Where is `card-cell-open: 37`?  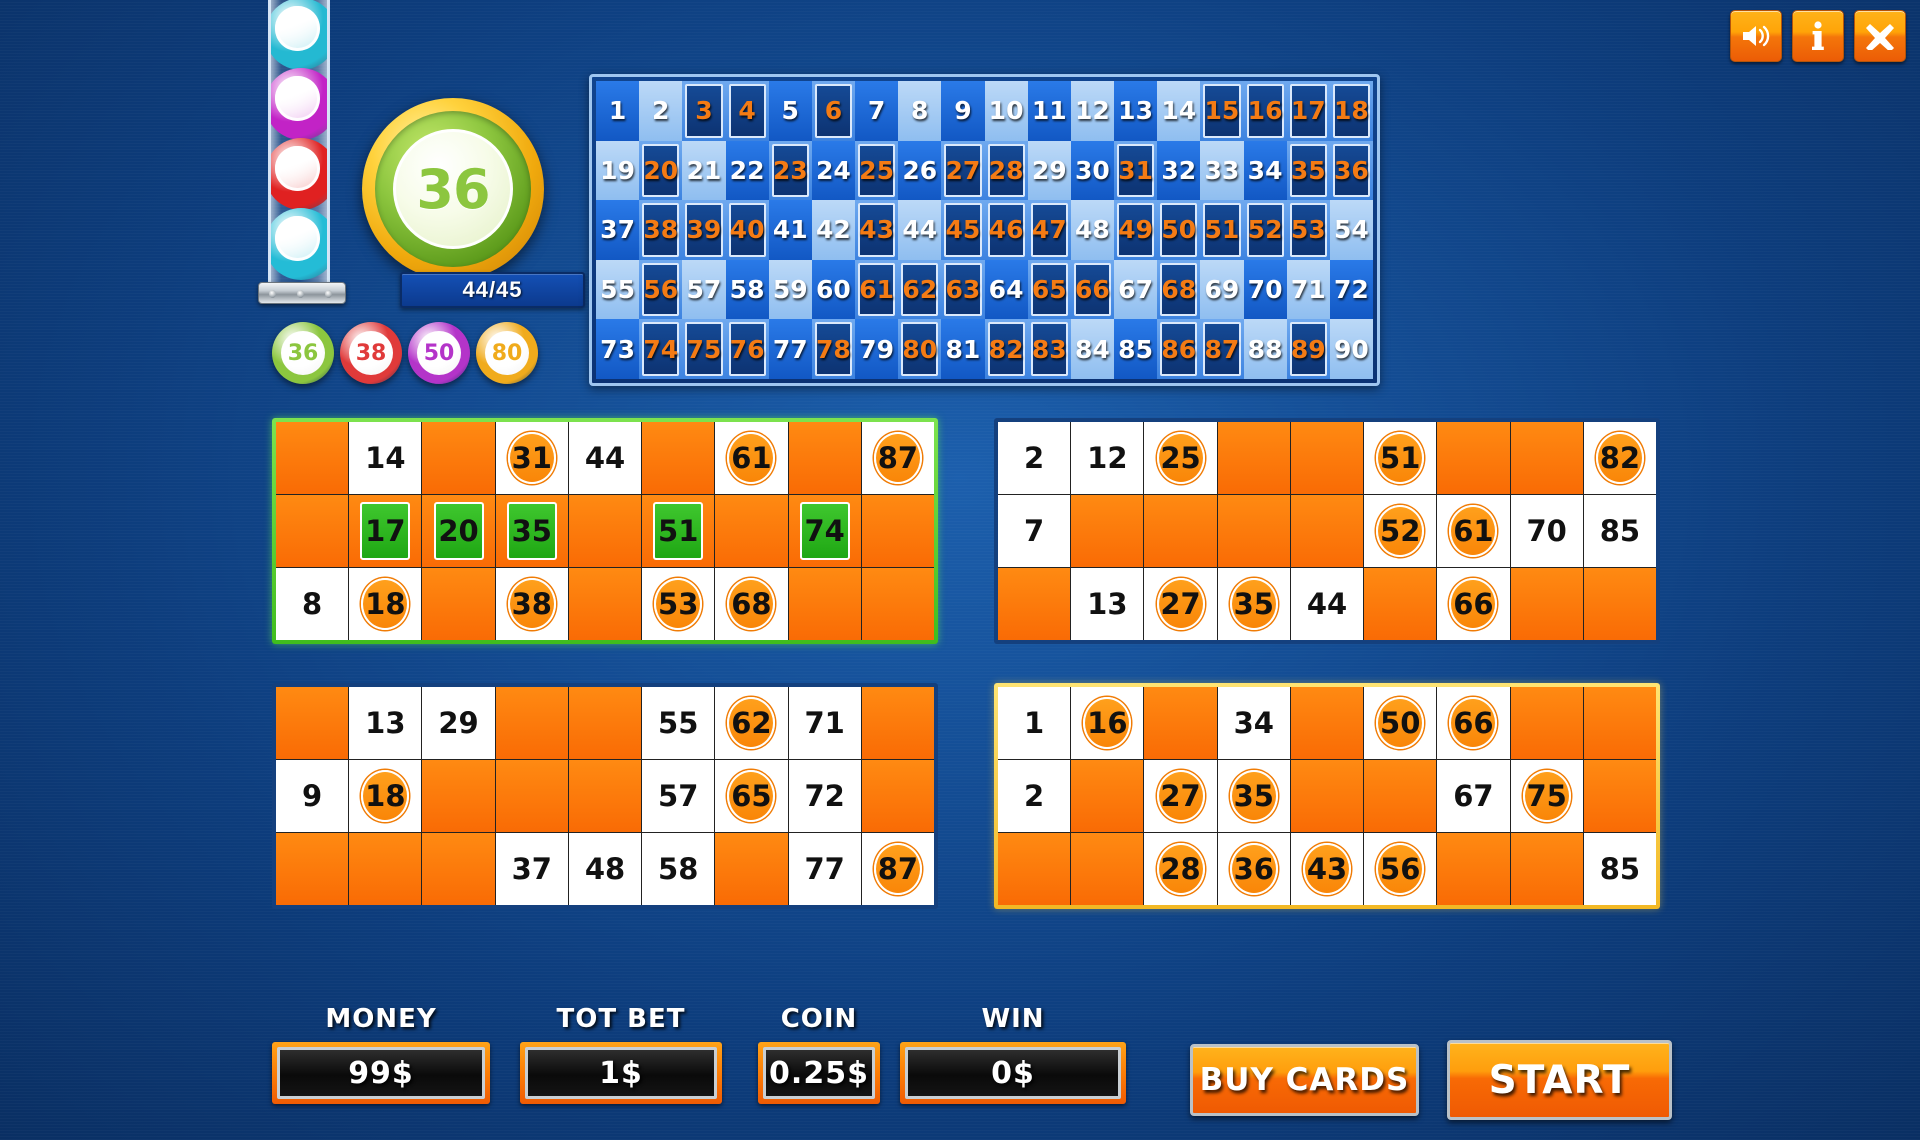
card-cell-open: 37 is located at coordinates (531, 869).